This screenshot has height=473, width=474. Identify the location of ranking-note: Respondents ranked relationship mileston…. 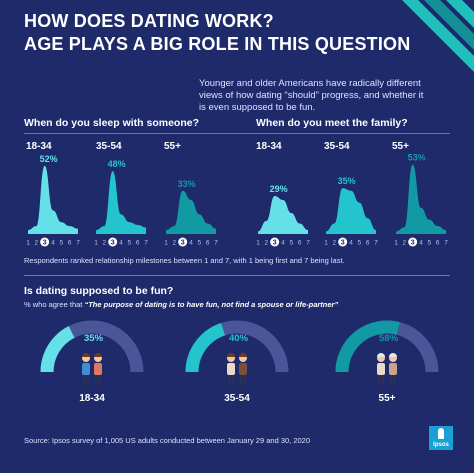
(184, 260).